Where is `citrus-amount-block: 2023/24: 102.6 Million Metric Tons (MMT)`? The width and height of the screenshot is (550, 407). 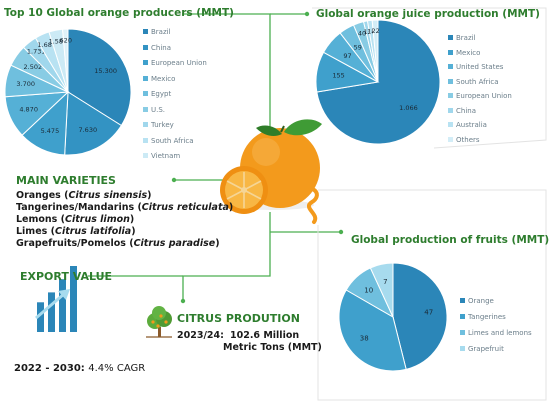
citrus-amount-block: 2023/24: 102.6 Million Metric Tons (MMT) is located at coordinates (249, 342).